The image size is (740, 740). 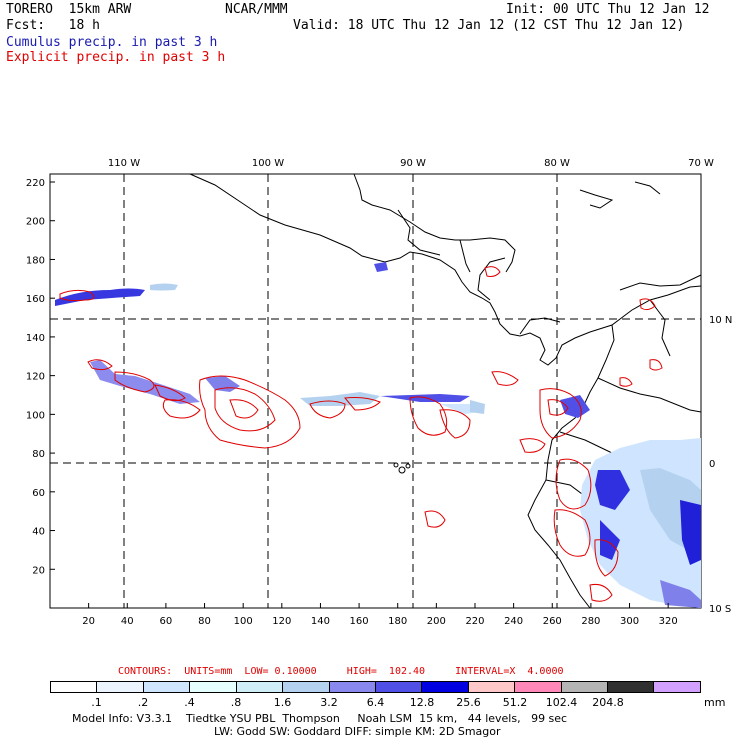 What do you see at coordinates (204, 621) in the screenshot?
I see `x-tick-80: 80` at bounding box center [204, 621].